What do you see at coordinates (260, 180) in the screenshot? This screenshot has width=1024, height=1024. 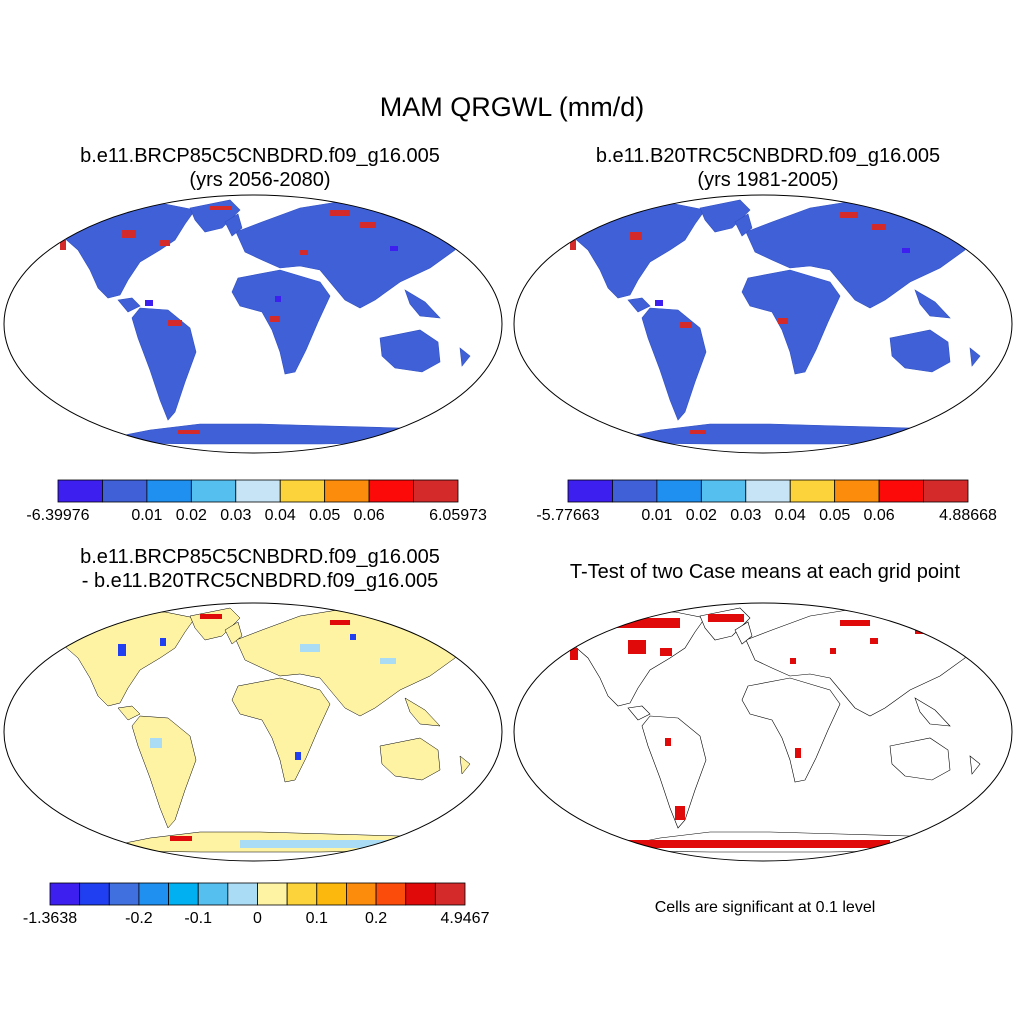 I see `panel-future-years: (yrs 2056-2080)` at bounding box center [260, 180].